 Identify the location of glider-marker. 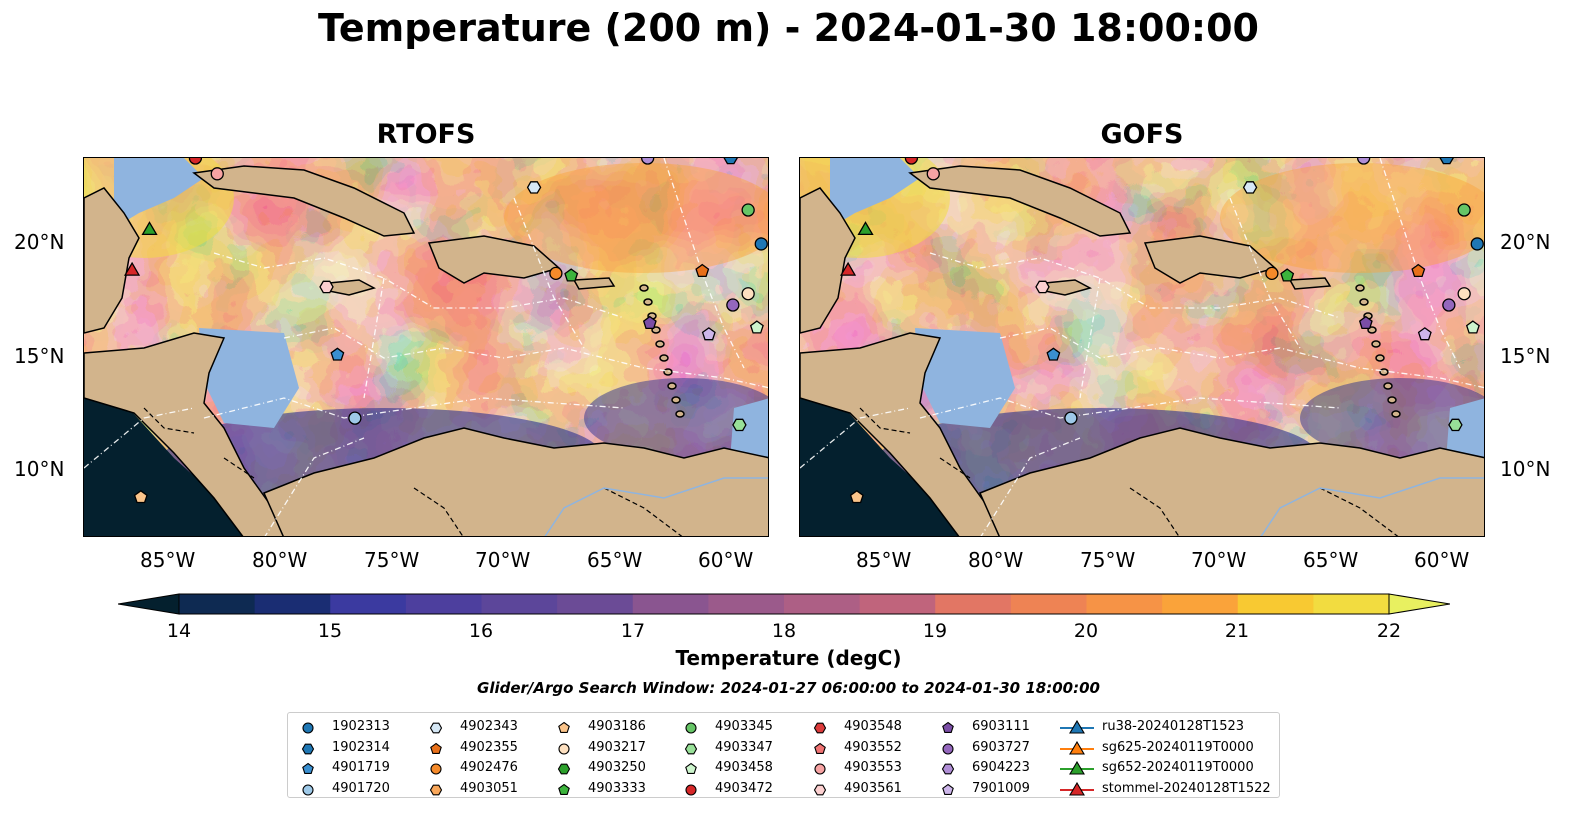
(865, 228).